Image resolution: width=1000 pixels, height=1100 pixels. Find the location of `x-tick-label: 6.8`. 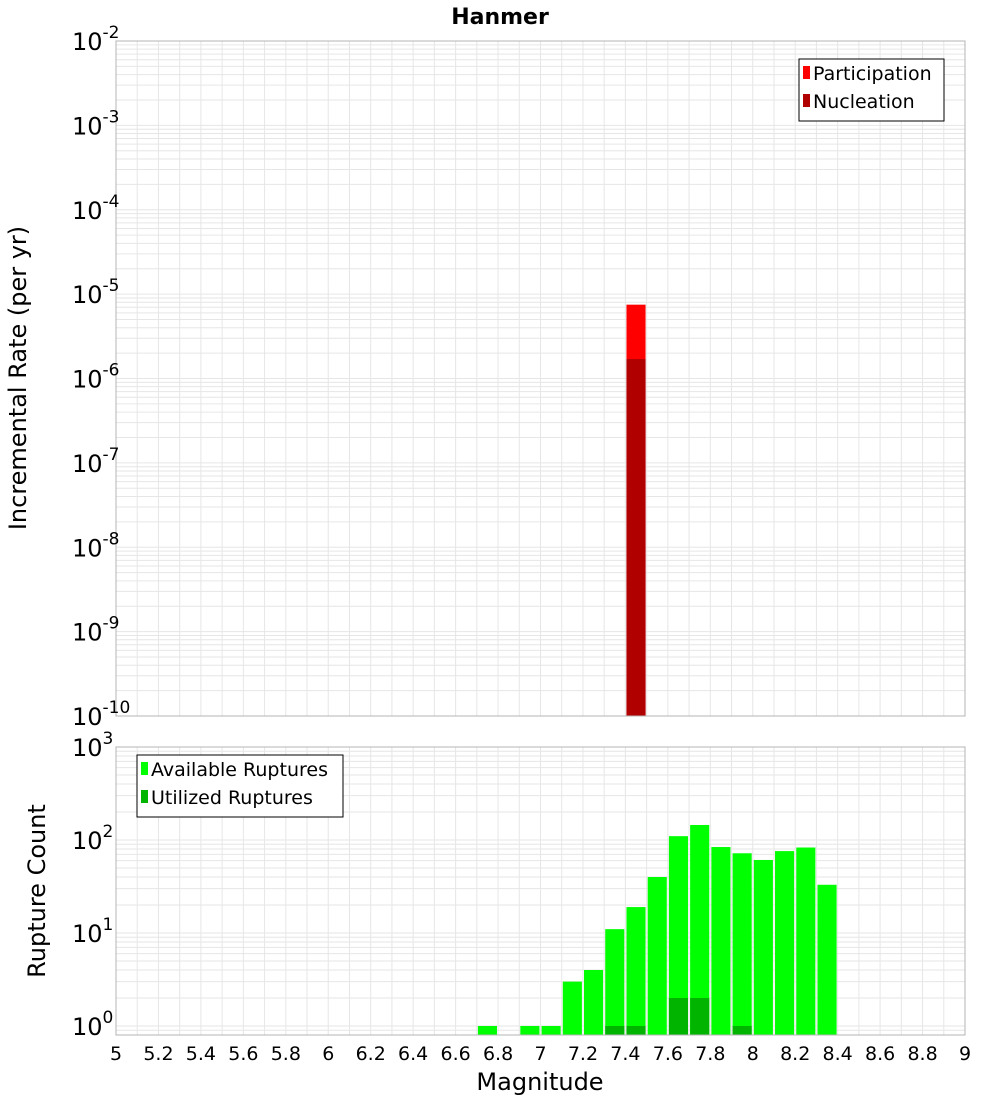

x-tick-label: 6.8 is located at coordinates (498, 1054).